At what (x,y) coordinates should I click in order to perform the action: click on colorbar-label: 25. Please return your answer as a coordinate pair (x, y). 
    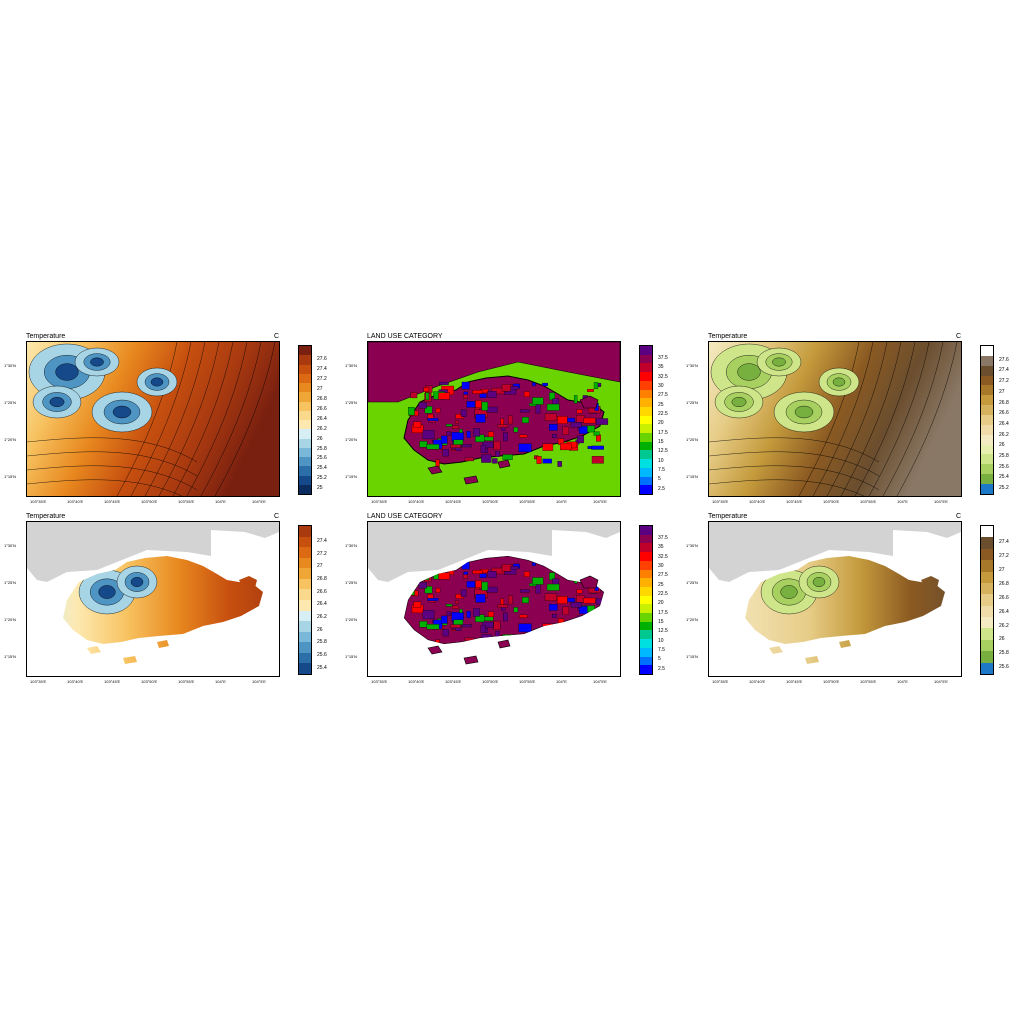
    Looking at the image, I should click on (320, 488).